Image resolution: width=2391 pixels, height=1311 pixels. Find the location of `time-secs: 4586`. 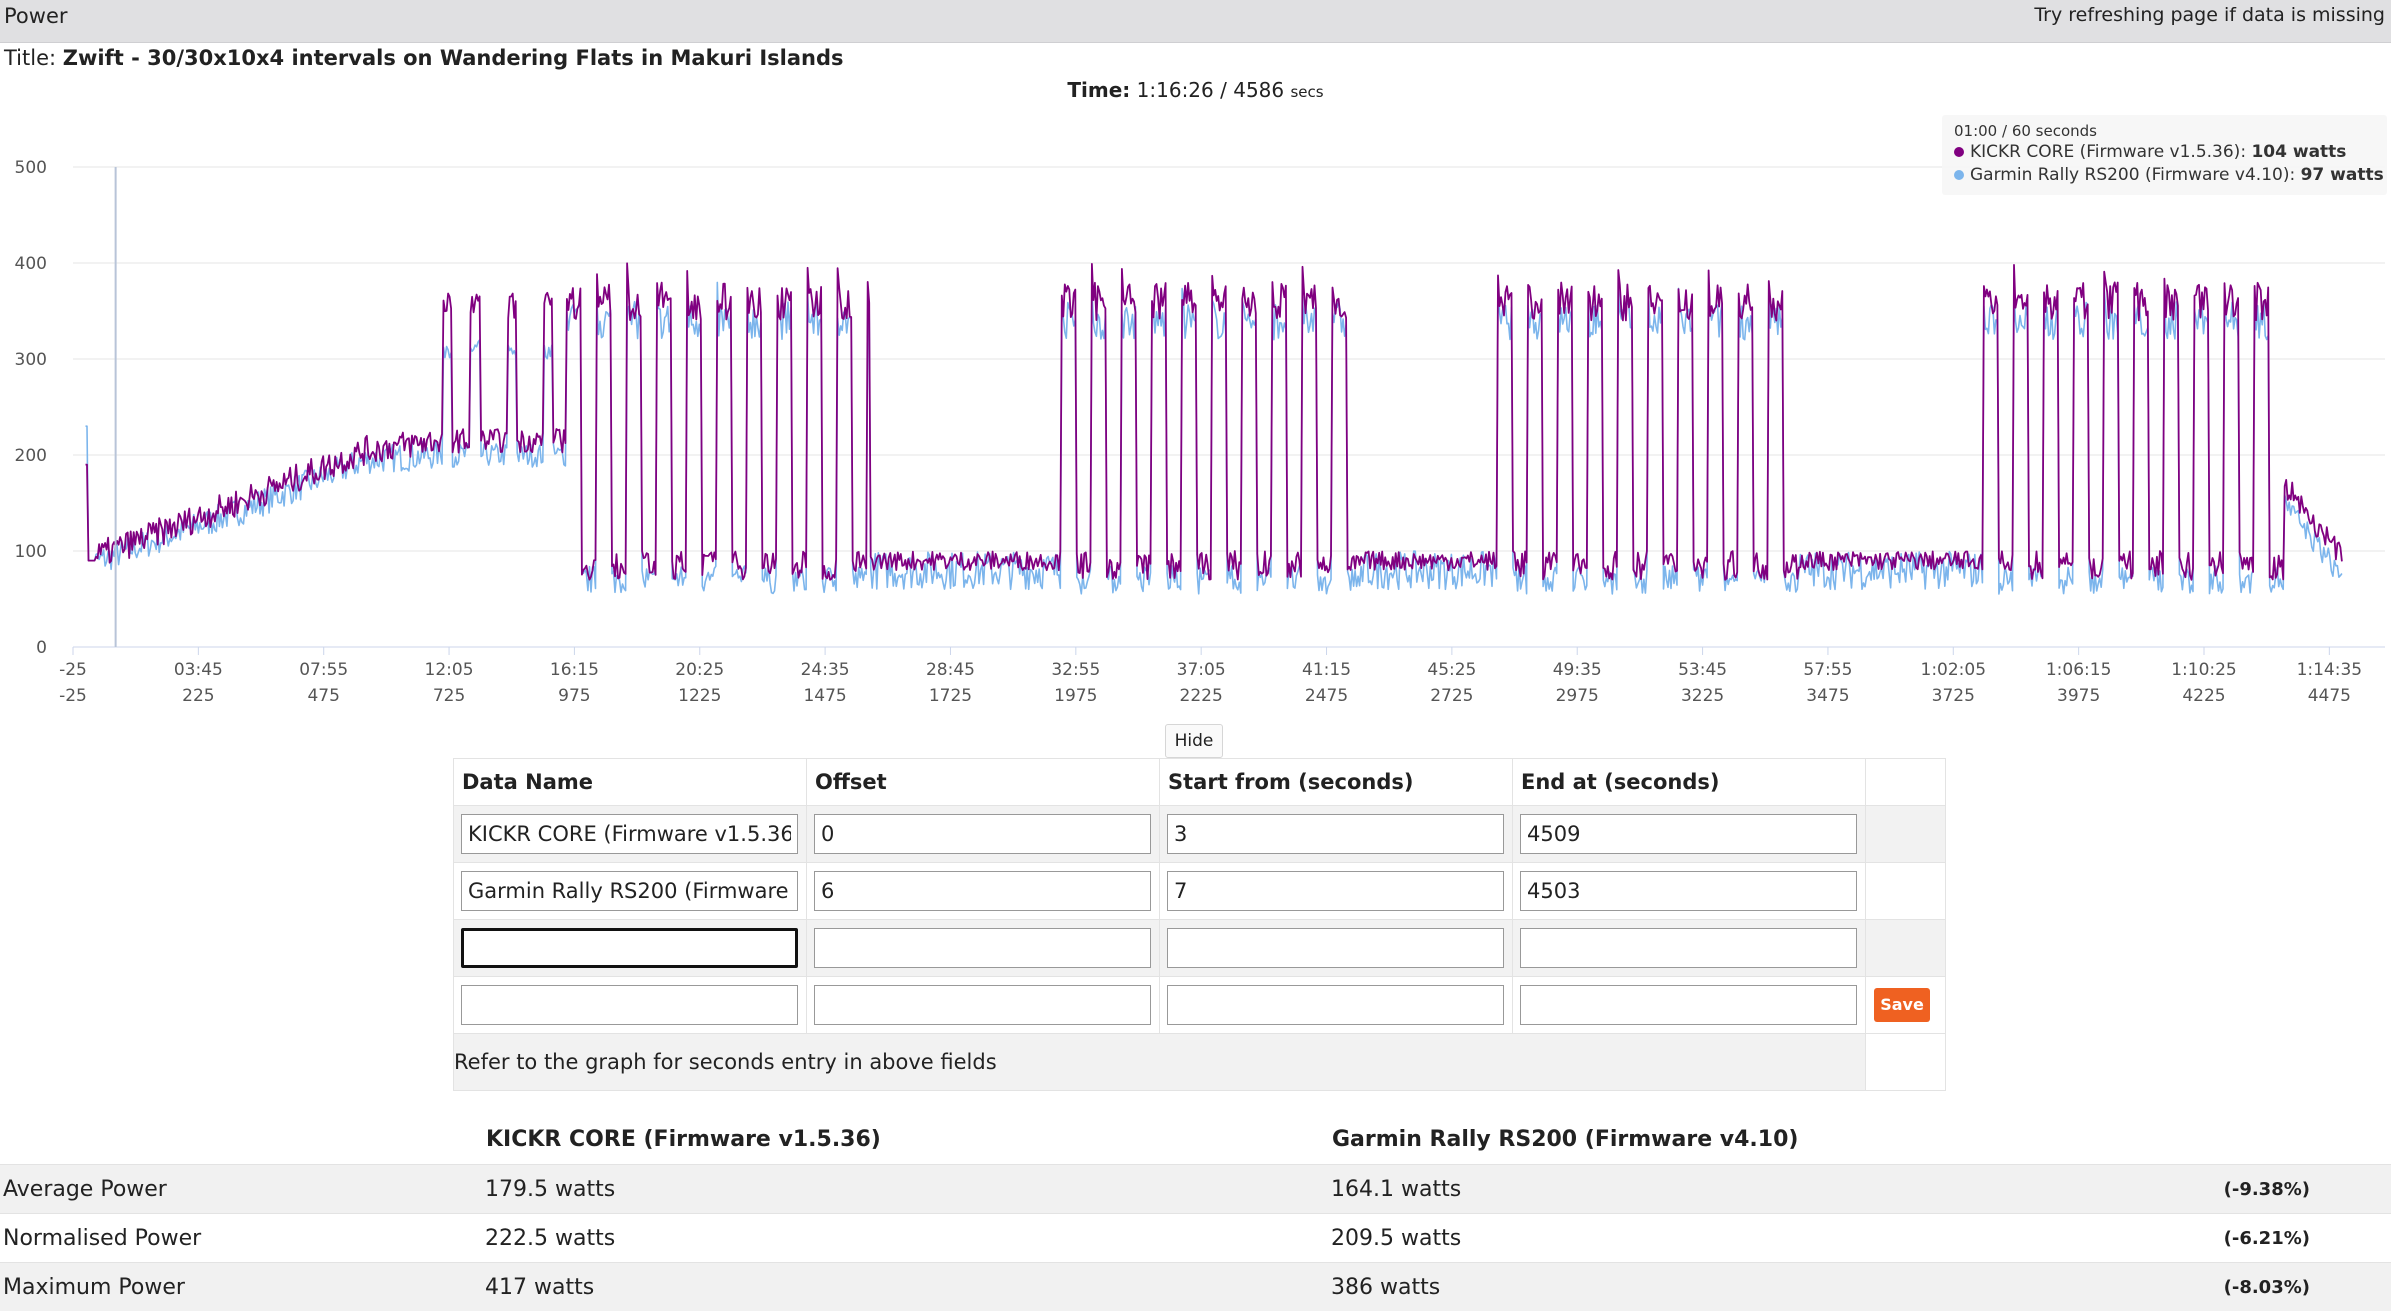

time-secs: 4586 is located at coordinates (1258, 90).